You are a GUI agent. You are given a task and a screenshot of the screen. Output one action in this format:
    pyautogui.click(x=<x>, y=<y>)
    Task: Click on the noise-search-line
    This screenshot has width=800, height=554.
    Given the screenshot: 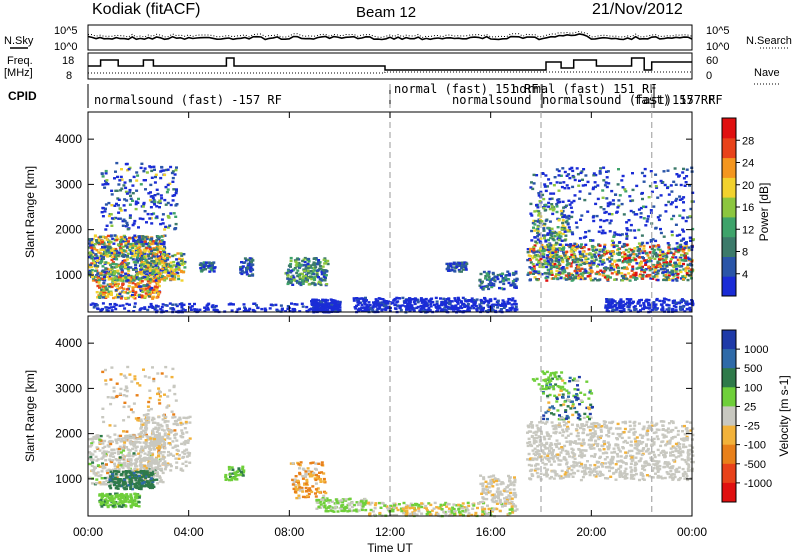 What is the action you would take?
    pyautogui.click(x=390, y=34)
    